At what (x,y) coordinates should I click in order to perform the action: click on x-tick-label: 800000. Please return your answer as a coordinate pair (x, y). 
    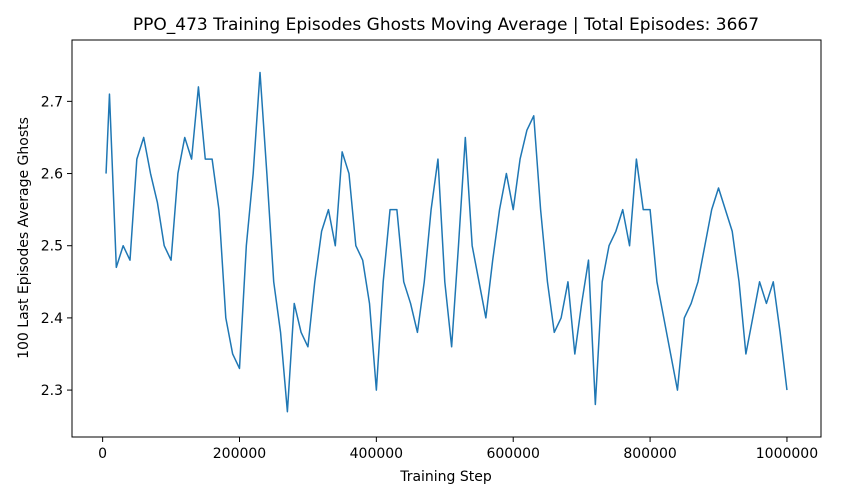
    Looking at the image, I should click on (649, 454).